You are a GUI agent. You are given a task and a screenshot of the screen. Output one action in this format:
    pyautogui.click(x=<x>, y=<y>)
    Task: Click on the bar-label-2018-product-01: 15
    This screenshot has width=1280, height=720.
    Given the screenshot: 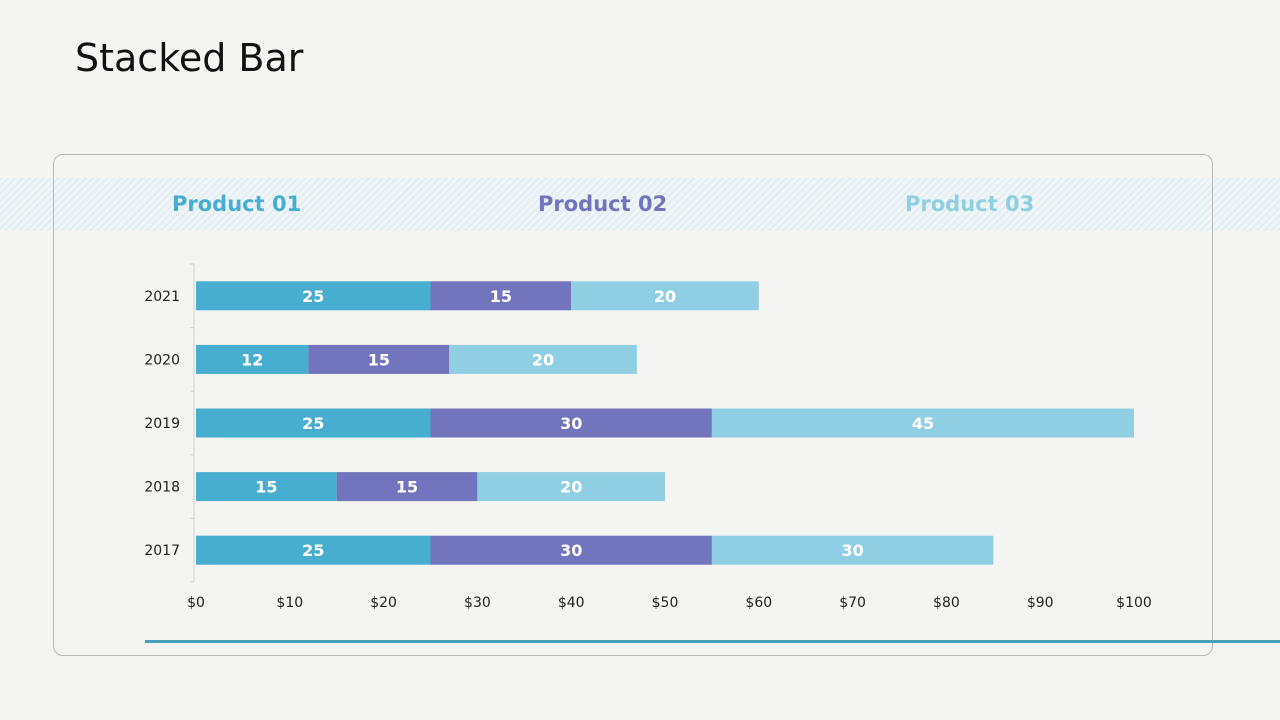 What is the action you would take?
    pyautogui.click(x=266, y=487)
    